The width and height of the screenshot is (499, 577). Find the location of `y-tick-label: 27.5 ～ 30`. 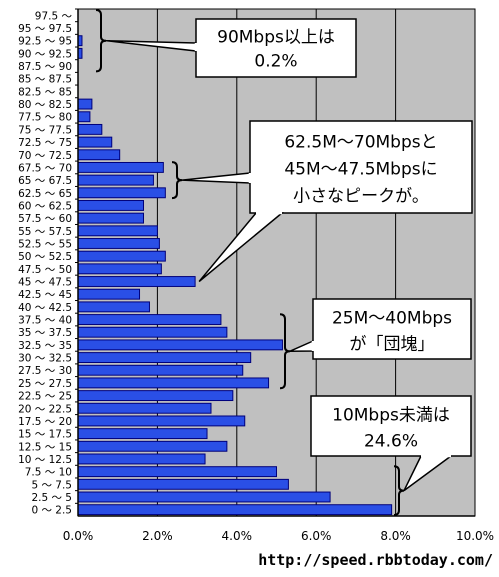

y-tick-label: 27.5 ～ 30 is located at coordinates (45, 371).